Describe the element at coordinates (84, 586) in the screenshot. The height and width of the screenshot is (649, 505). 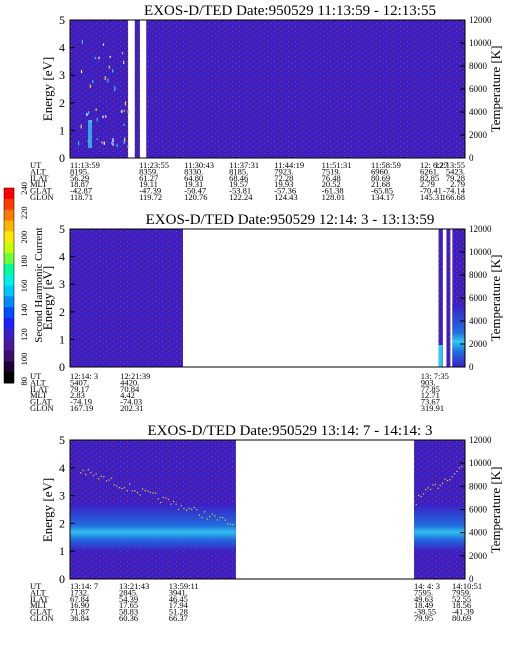
I see `ephemeris-value: 13:14: 7` at that location.